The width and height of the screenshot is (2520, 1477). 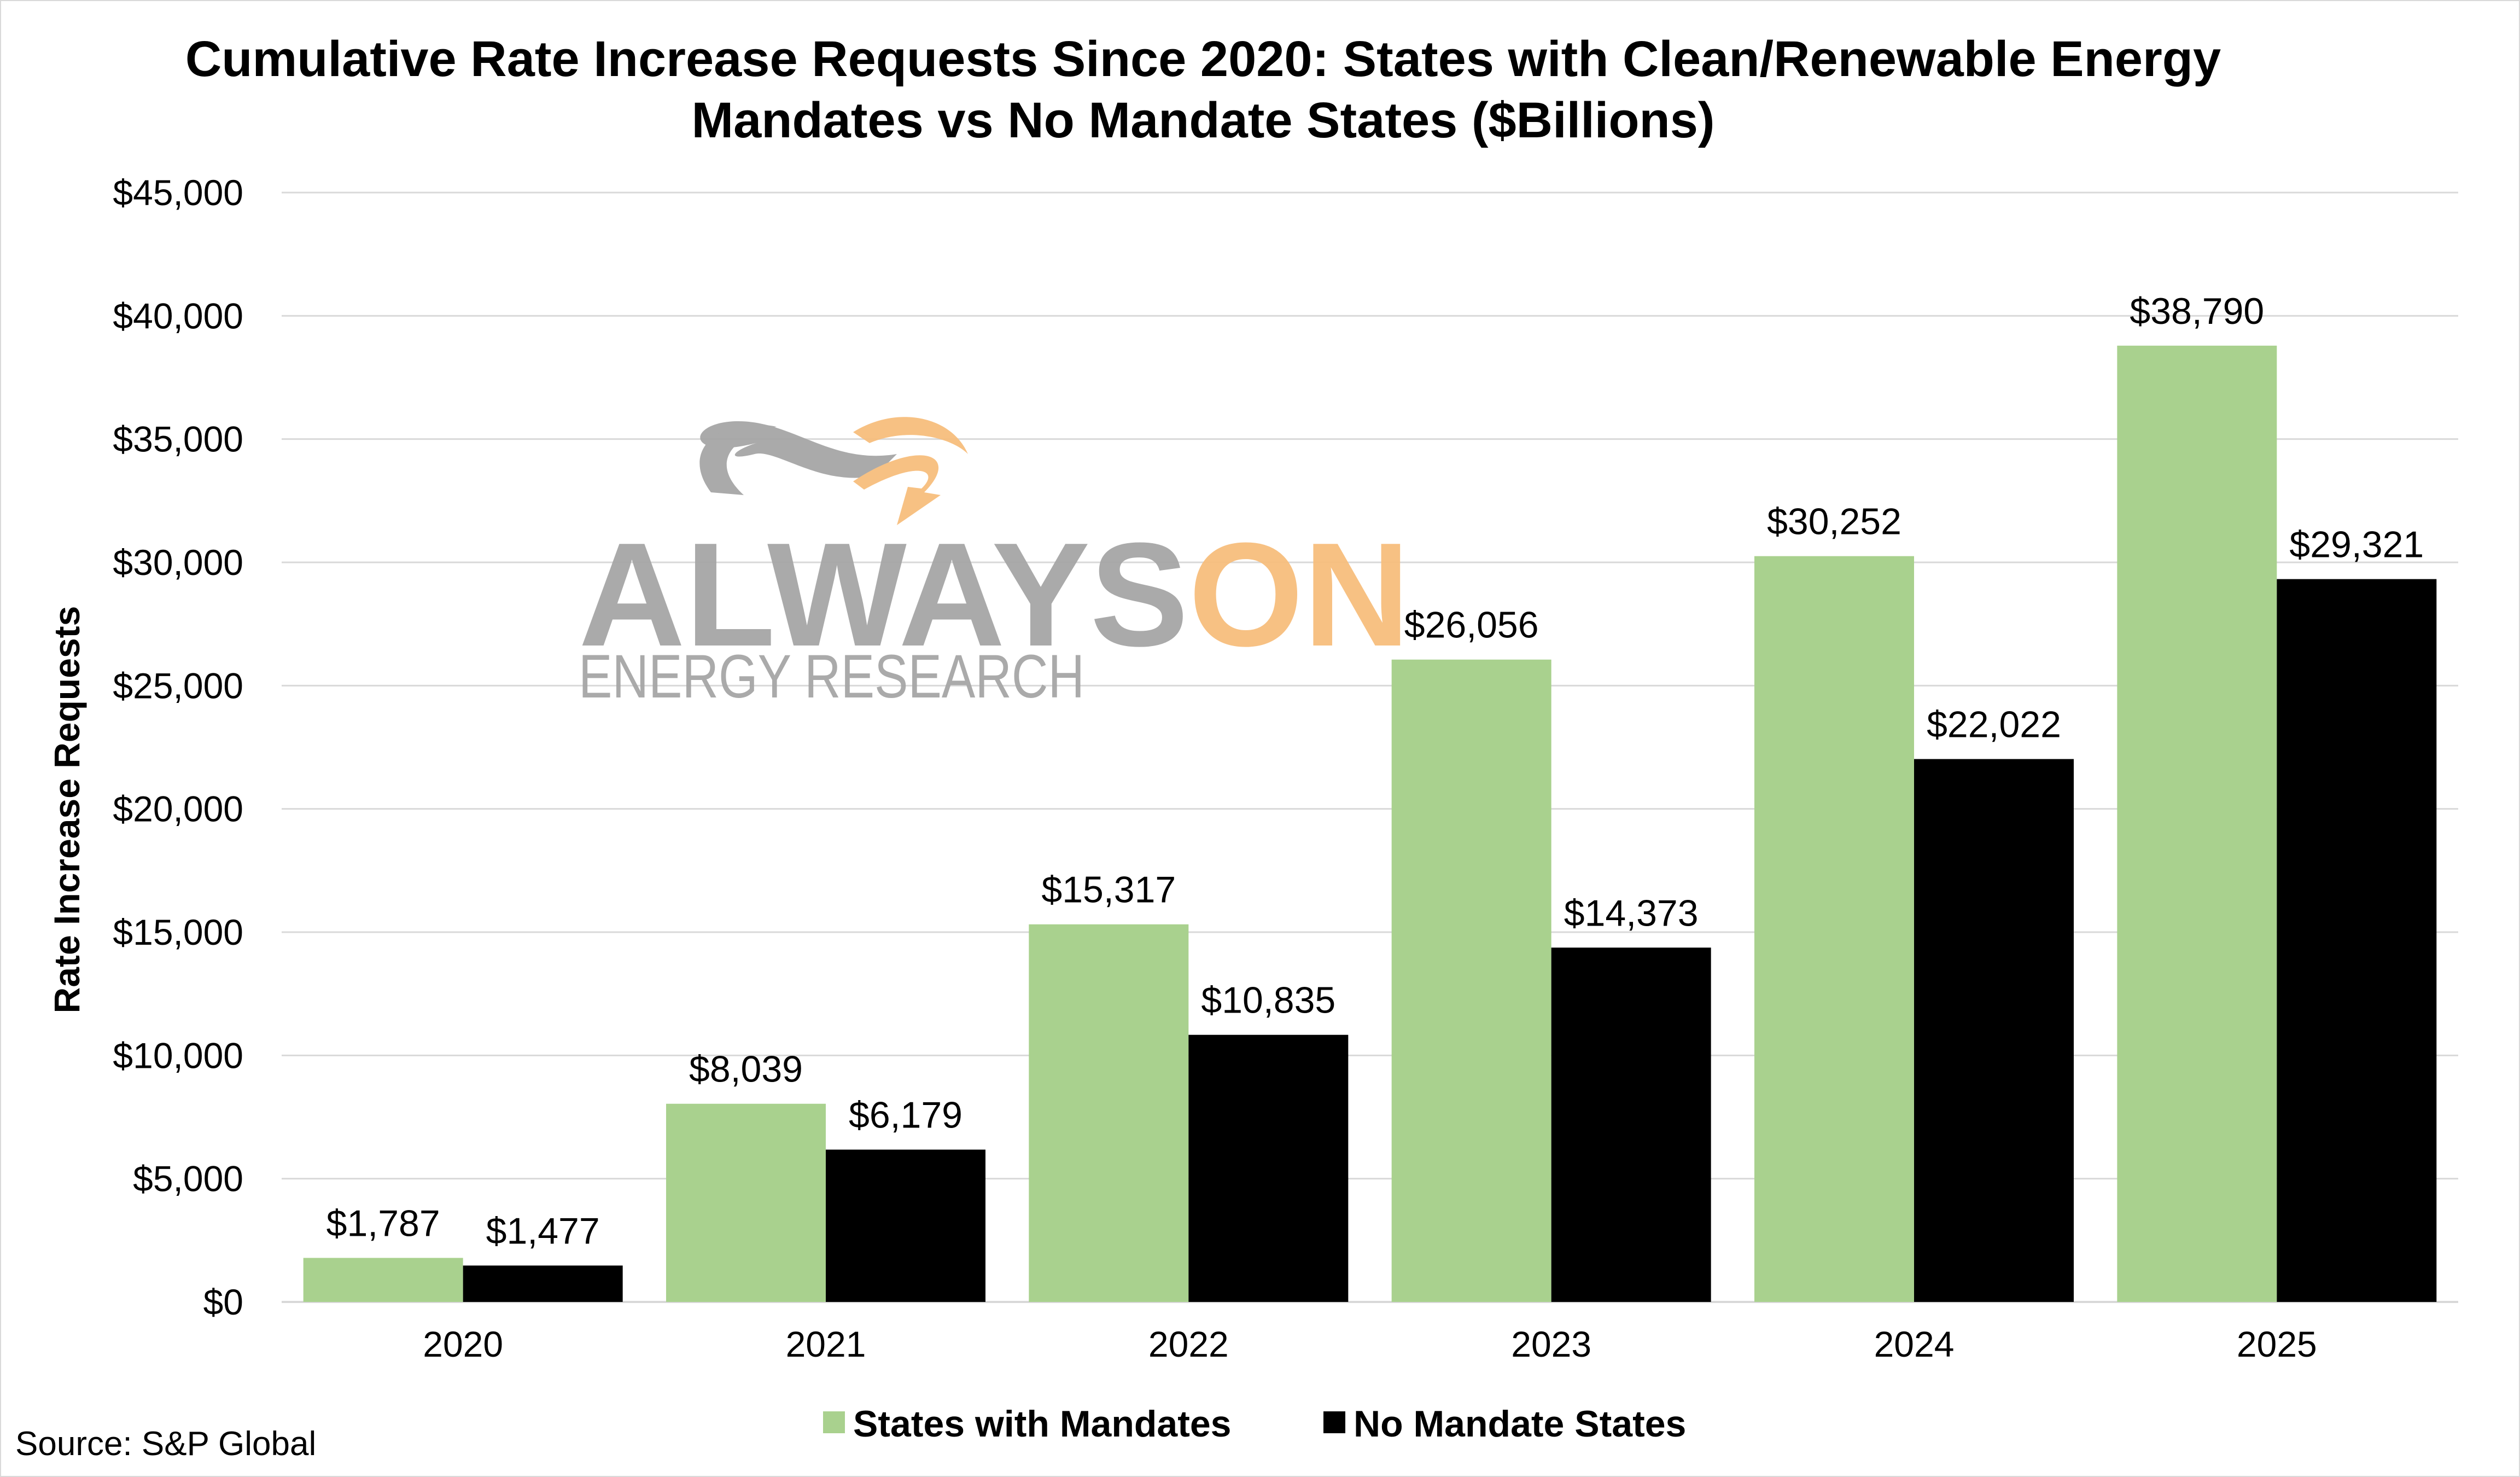 What do you see at coordinates (178, 685) in the screenshot?
I see `y-tick-label: $25,000` at bounding box center [178, 685].